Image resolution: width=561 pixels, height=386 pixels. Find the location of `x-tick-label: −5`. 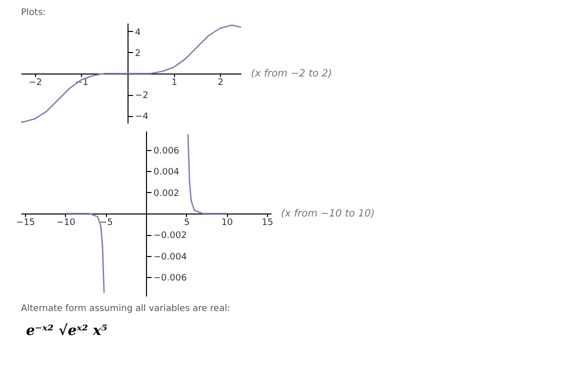

x-tick-label: −5 is located at coordinates (106, 223).